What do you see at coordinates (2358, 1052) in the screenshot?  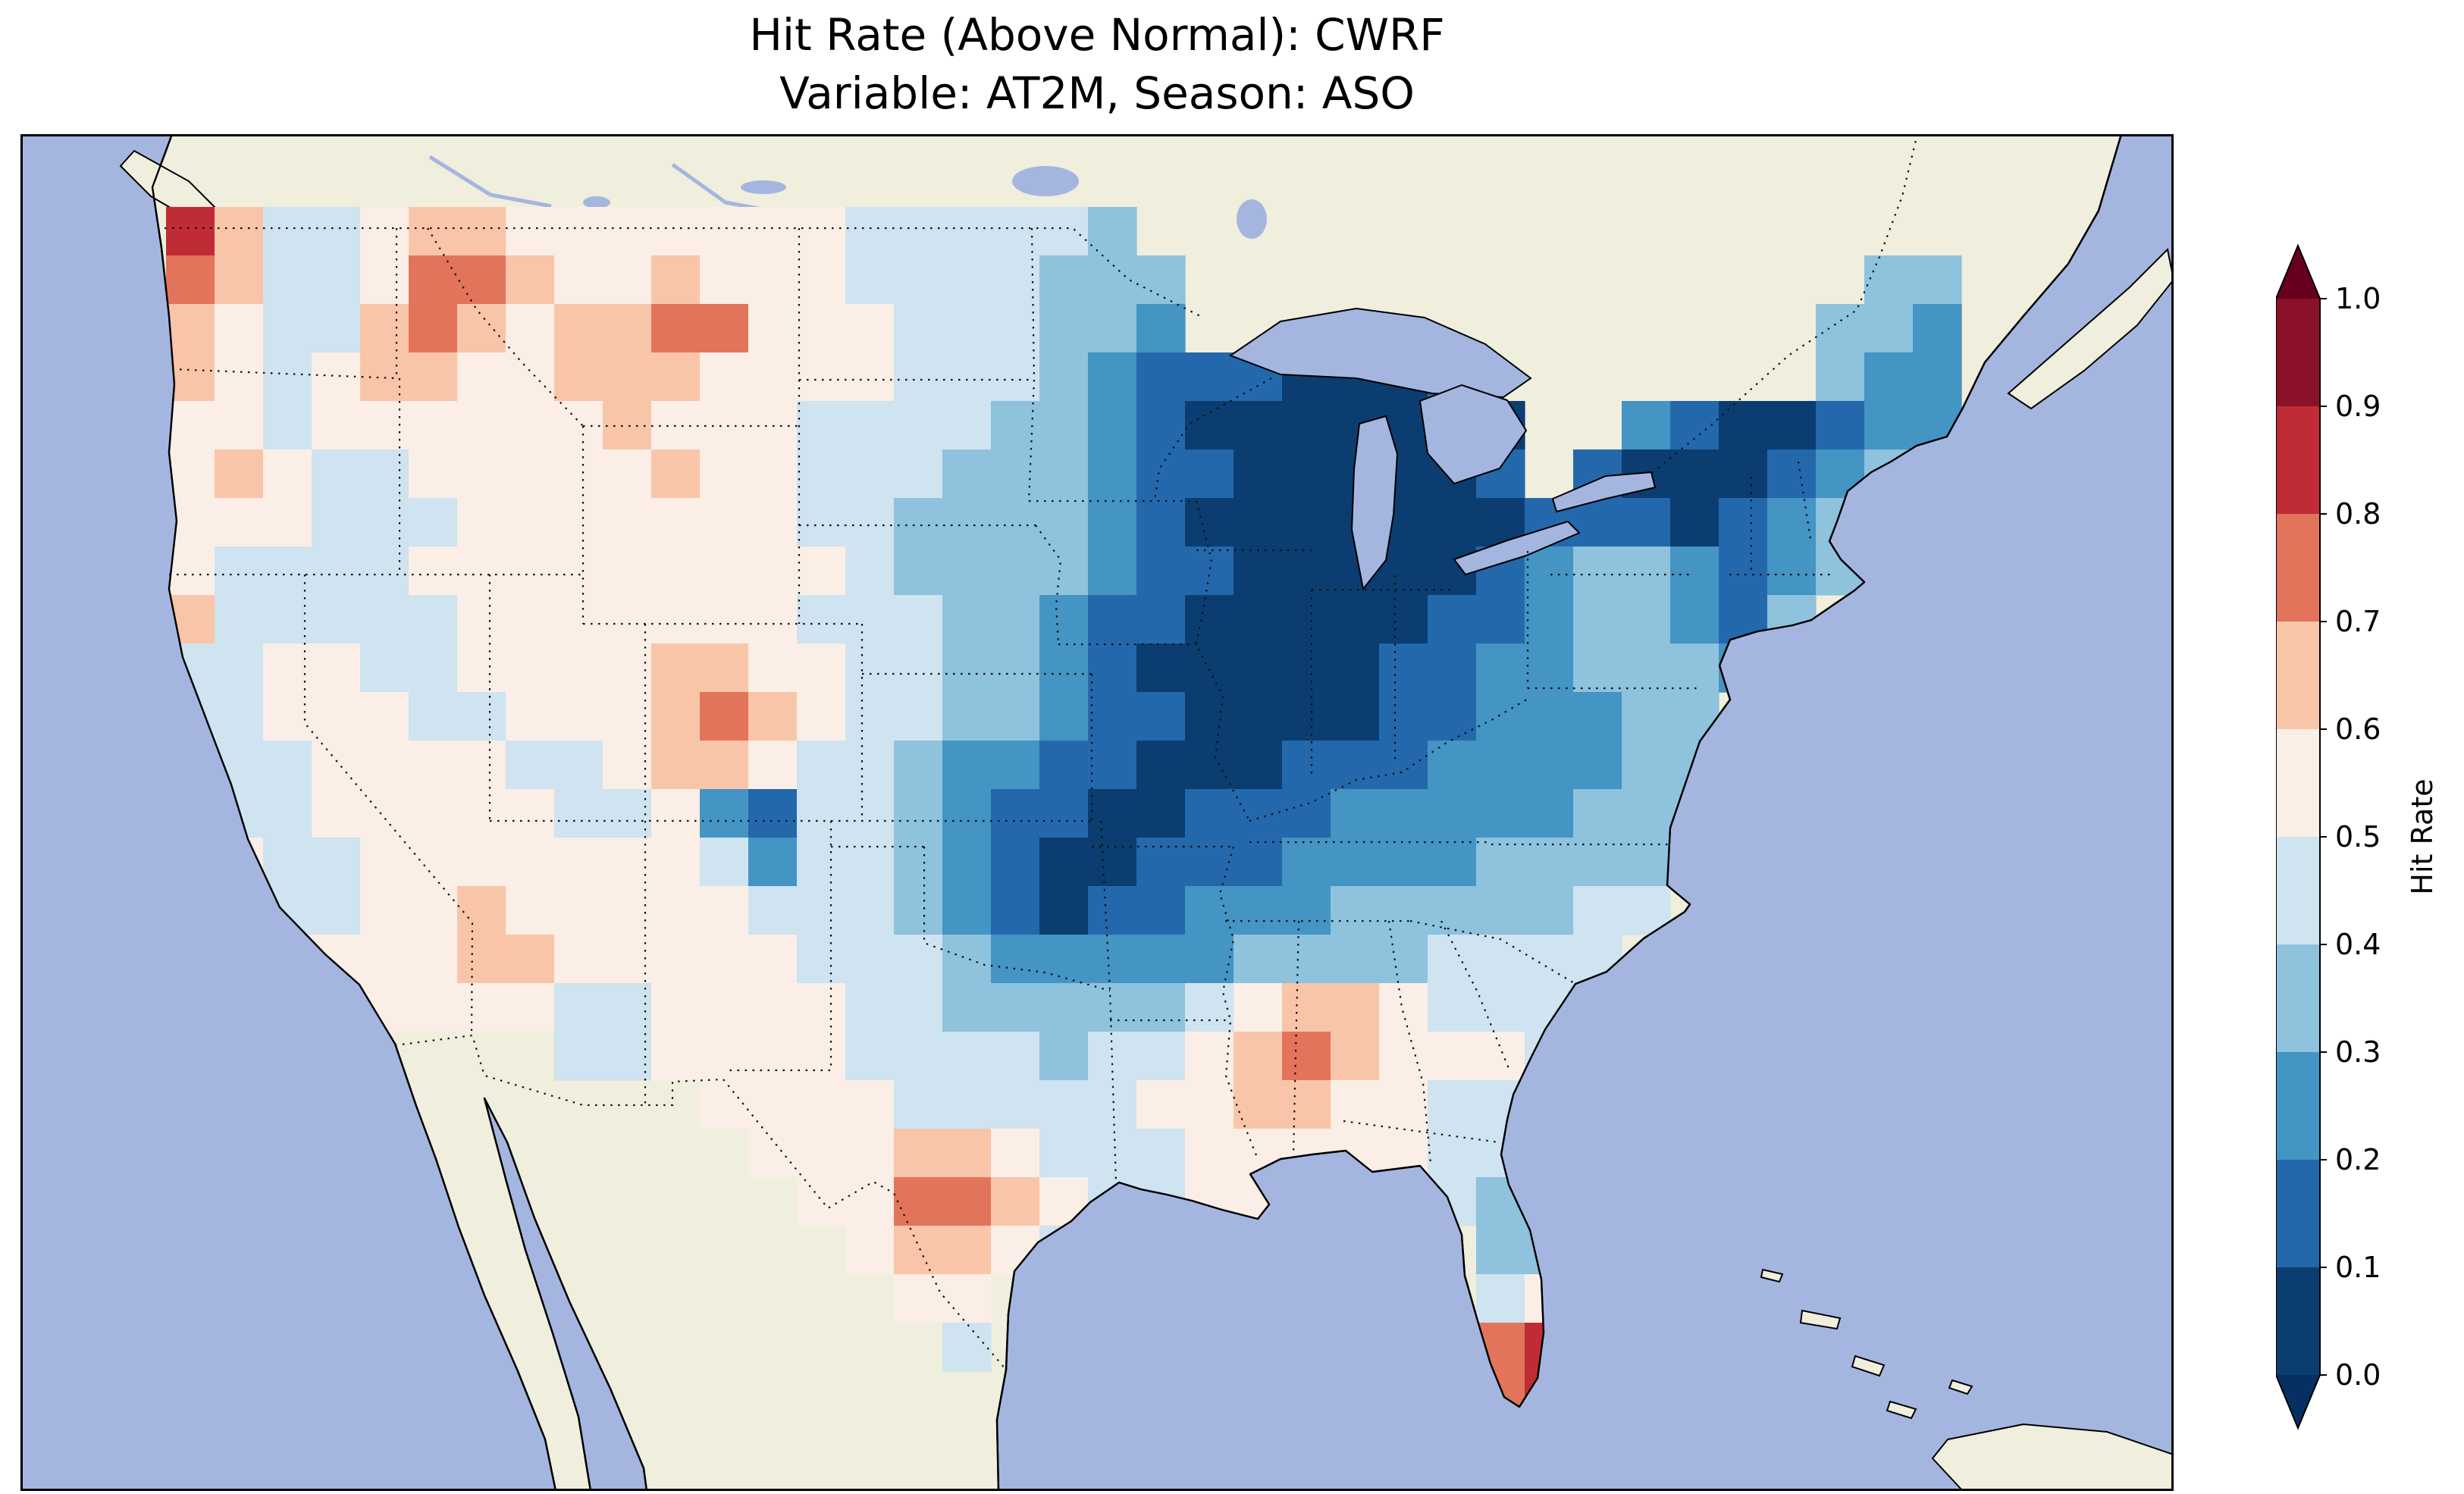 I see `colorbar-tick-label: 0.3` at bounding box center [2358, 1052].